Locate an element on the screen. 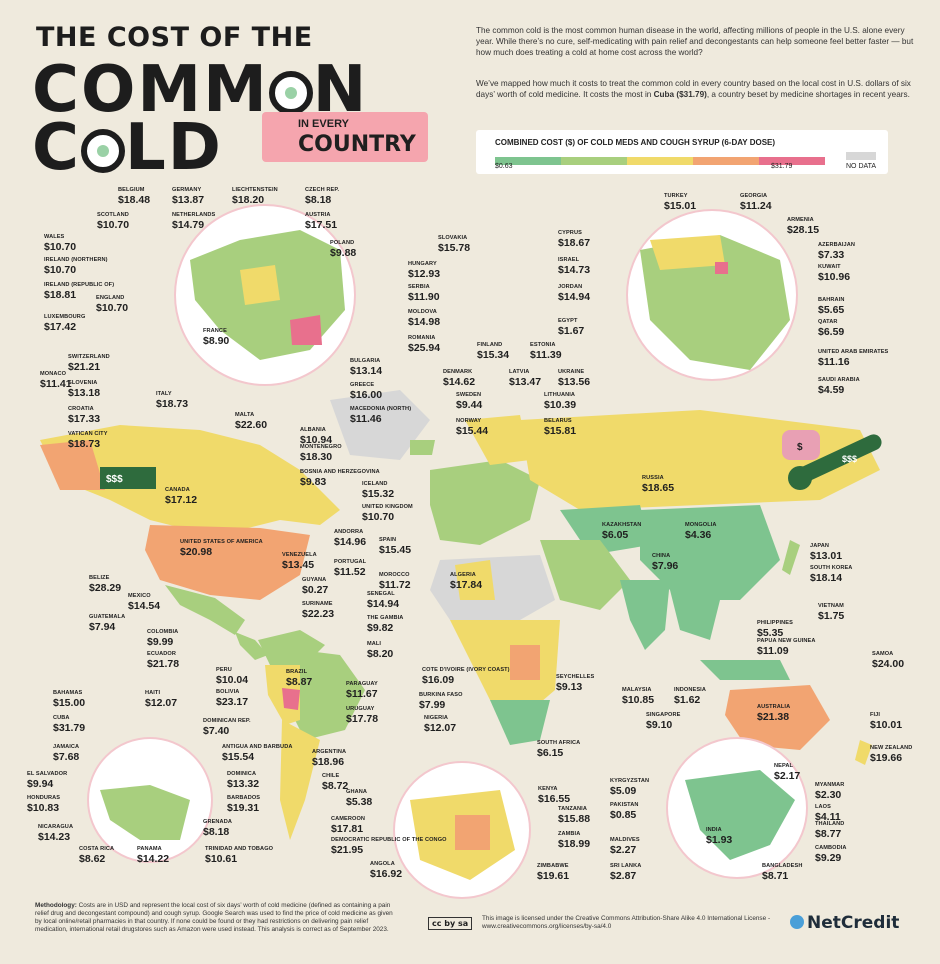  country-label: SLOVENIA $13.18 is located at coordinates (84, 389).